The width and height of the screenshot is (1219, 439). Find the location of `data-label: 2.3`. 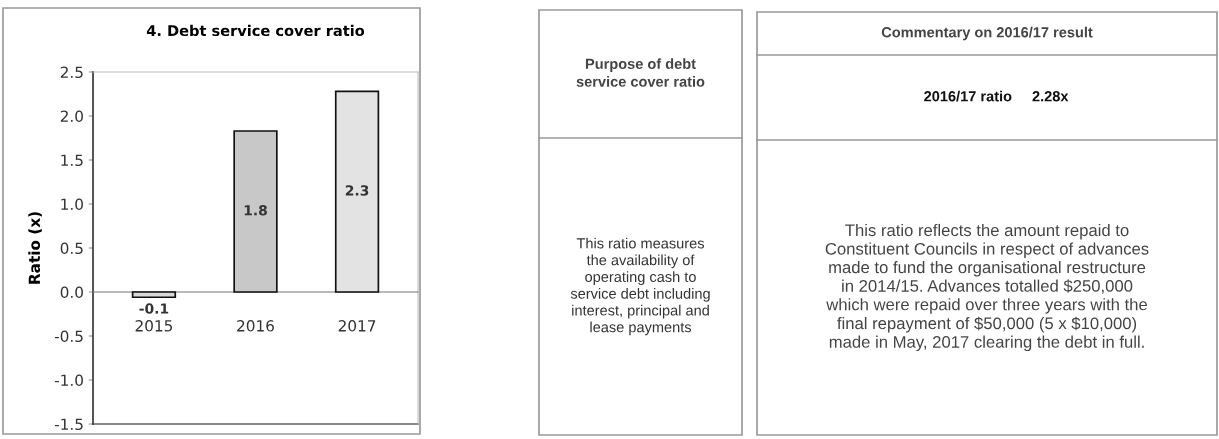

data-label: 2.3 is located at coordinates (357, 190).